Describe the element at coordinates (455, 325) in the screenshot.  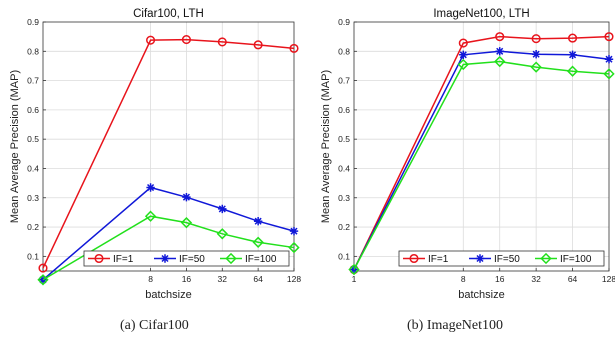
I see `caption-imagenet100: (b) ImageNet100` at that location.